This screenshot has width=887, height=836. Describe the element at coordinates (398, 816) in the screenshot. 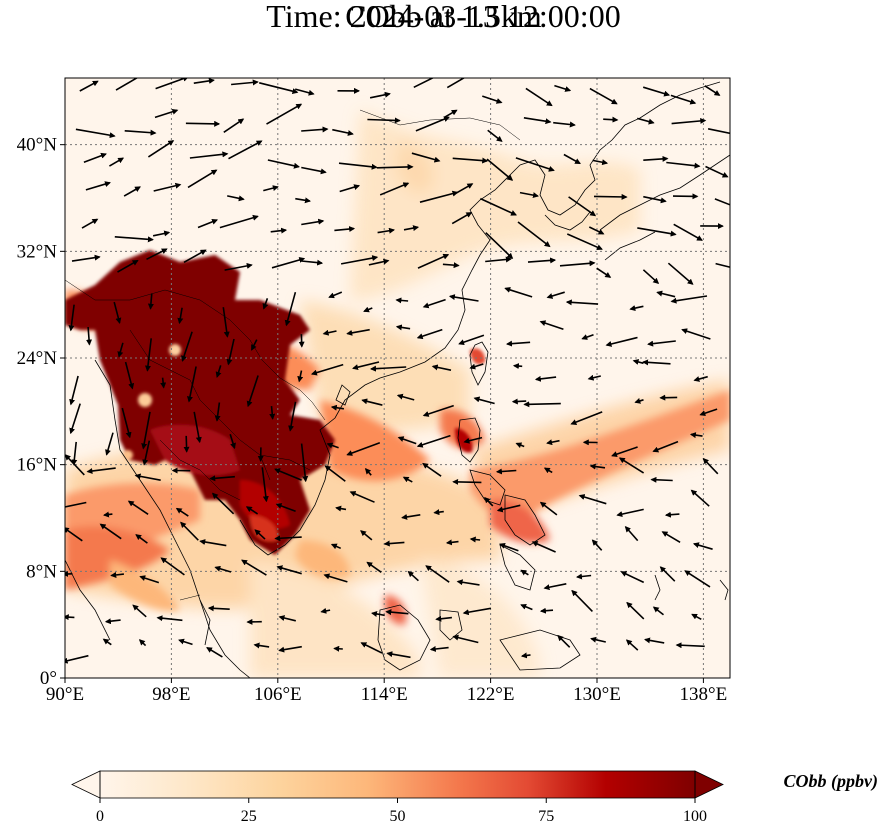

I see `colorbar-tick-label: 50` at that location.